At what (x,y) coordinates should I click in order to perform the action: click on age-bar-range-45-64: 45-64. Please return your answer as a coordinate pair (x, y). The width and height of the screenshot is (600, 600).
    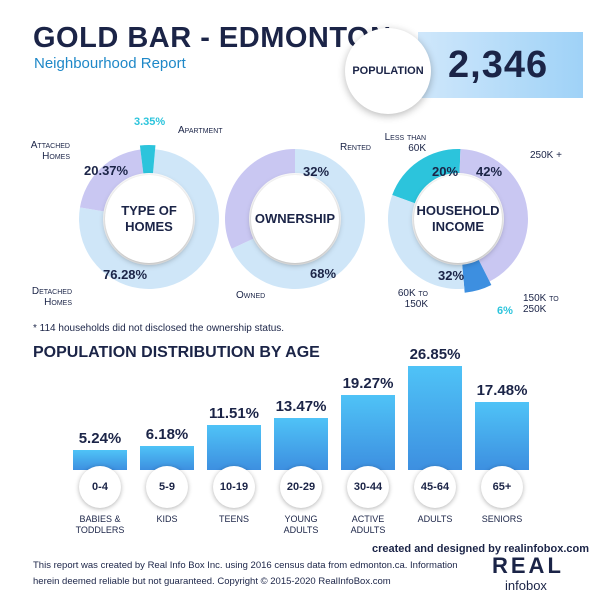
    Looking at the image, I should click on (435, 487).